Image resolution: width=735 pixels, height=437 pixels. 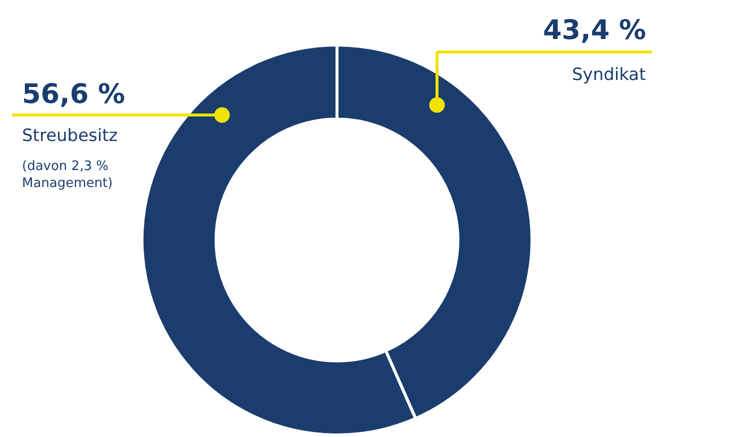 I want to click on data-label: 56,6 %, so click(x=74, y=94).